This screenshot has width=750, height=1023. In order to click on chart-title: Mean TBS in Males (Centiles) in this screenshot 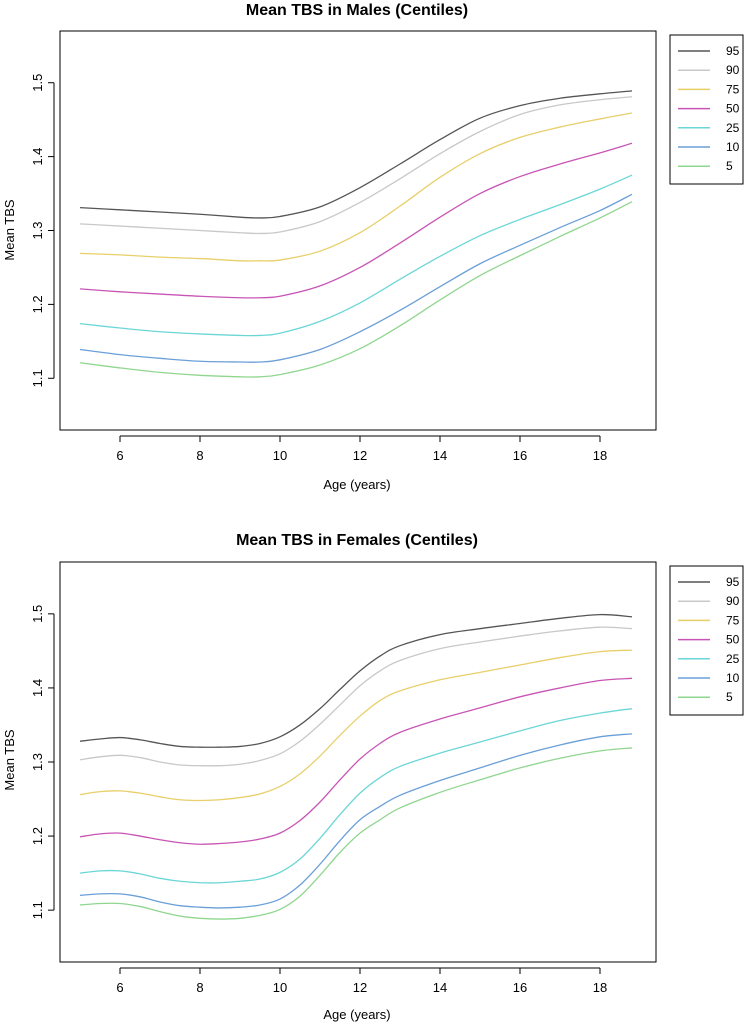, I will do `click(357, 10)`.